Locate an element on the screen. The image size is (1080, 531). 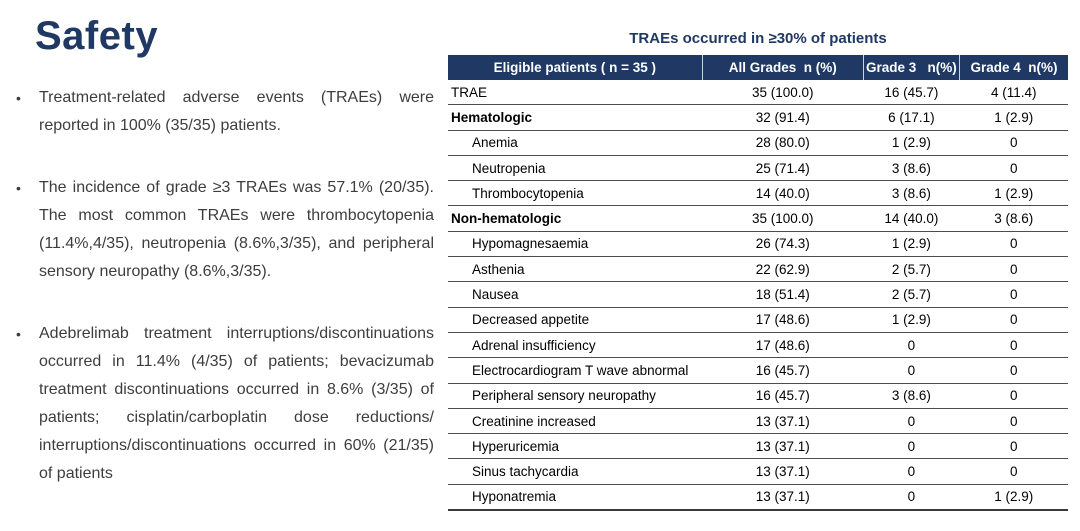
column-header-grade4: Grade 4 n(%) is located at coordinates (1013, 67).